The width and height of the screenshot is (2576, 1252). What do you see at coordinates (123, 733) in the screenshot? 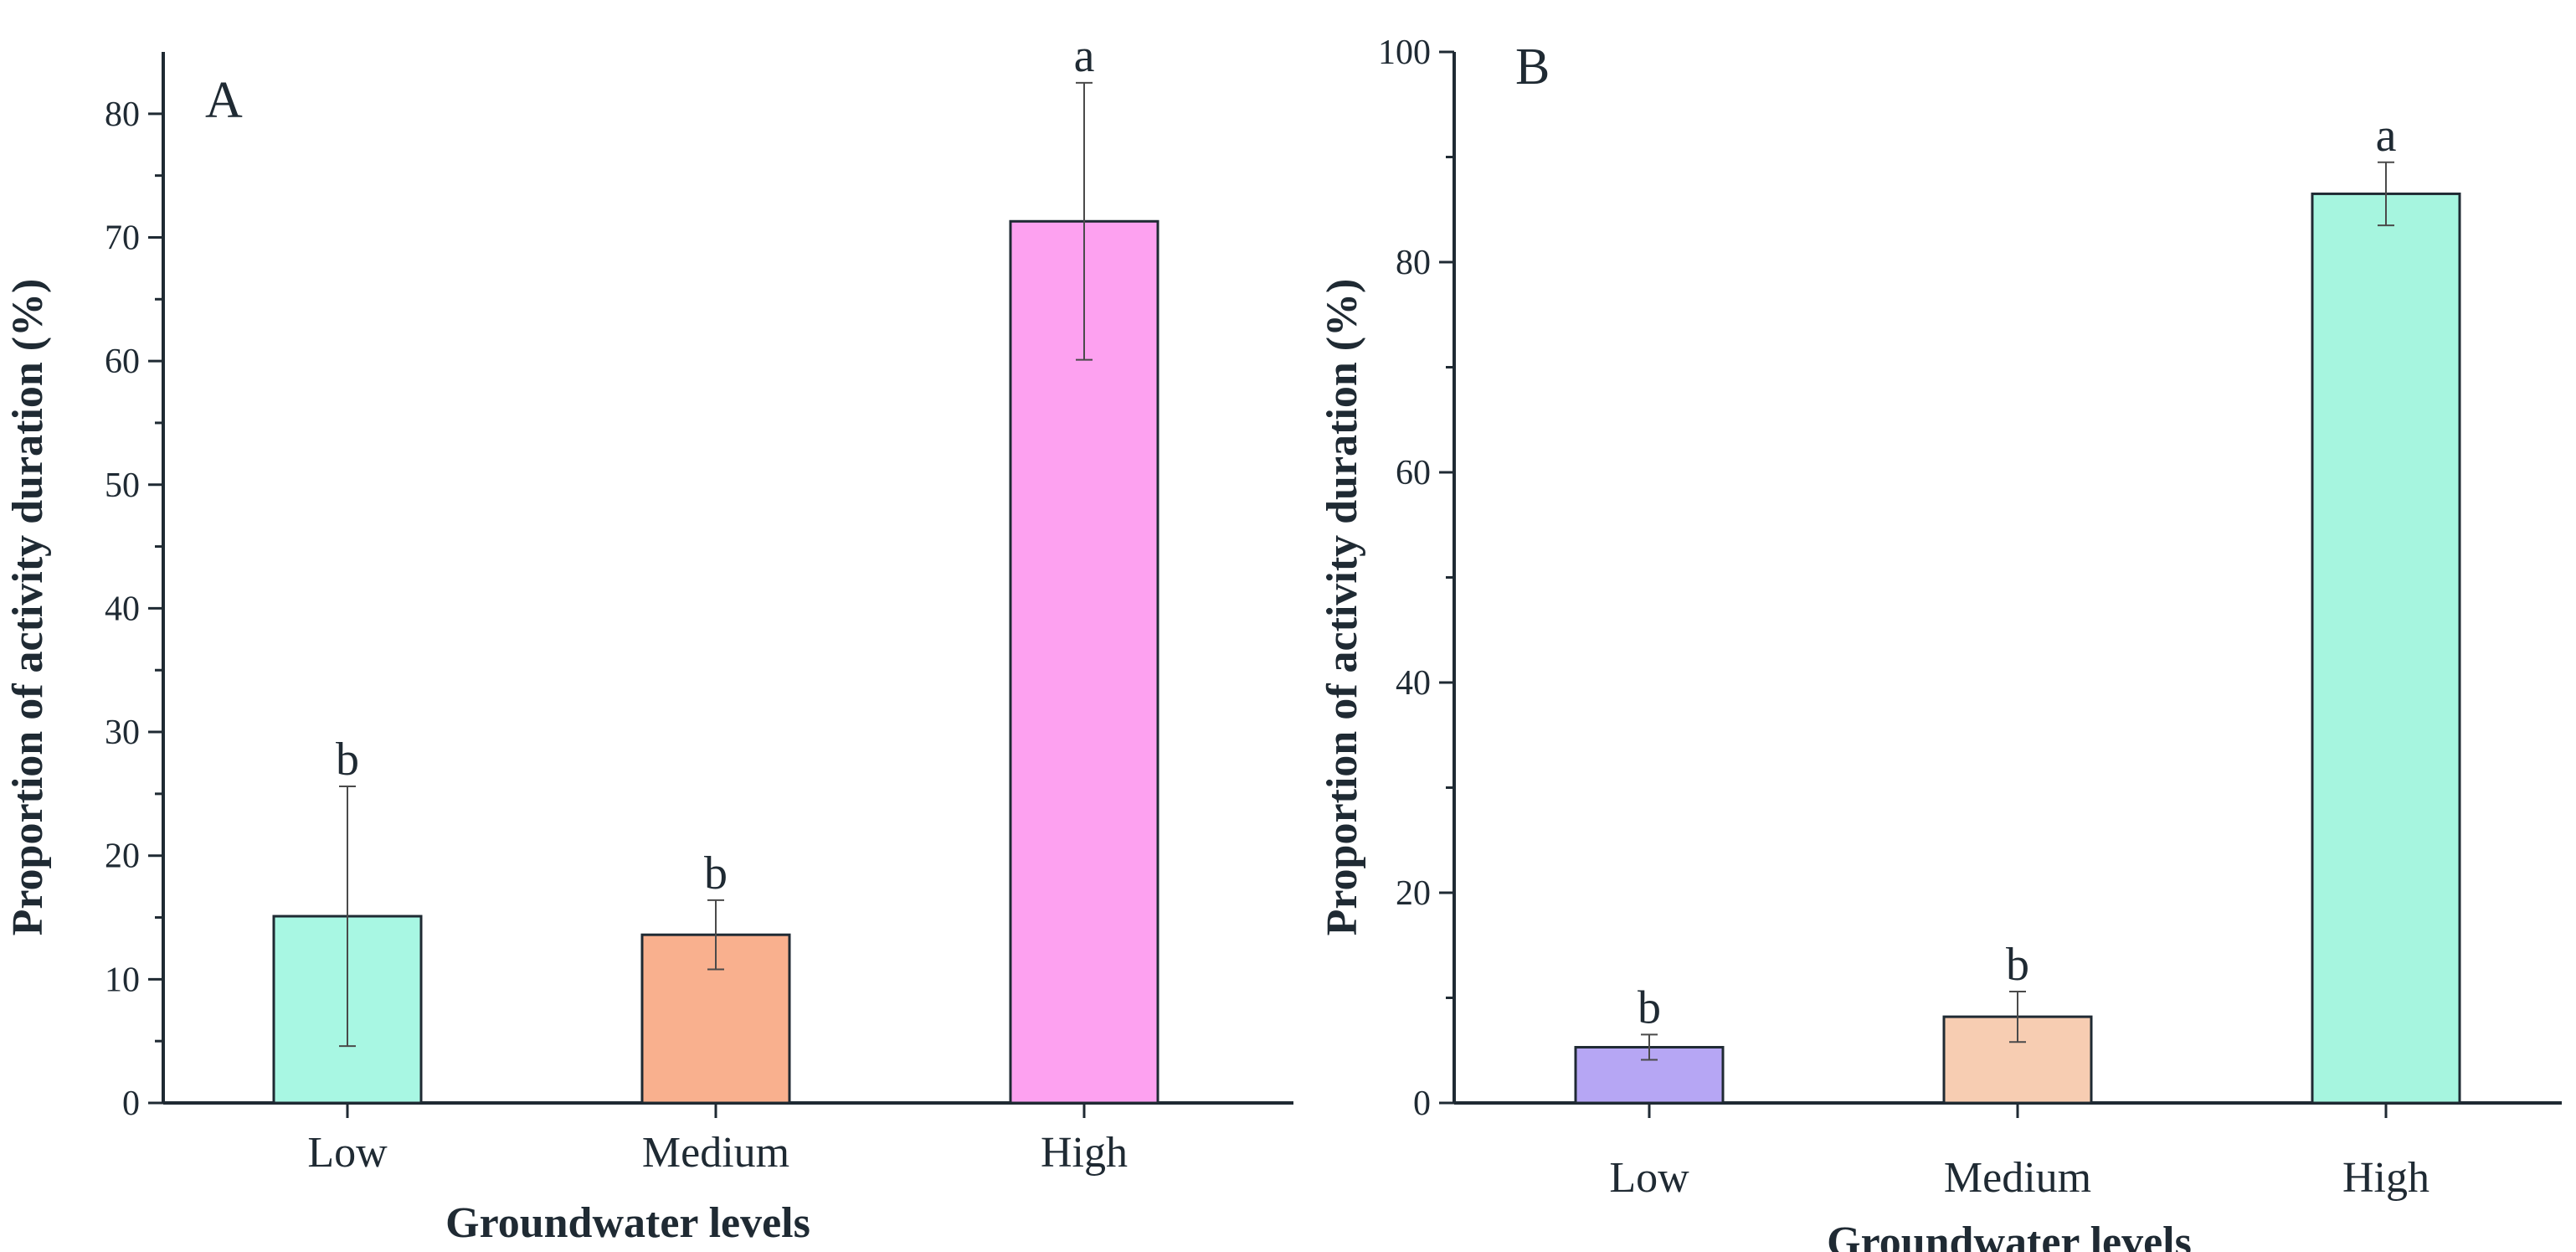
I see `y-tick-label: 30` at bounding box center [123, 733].